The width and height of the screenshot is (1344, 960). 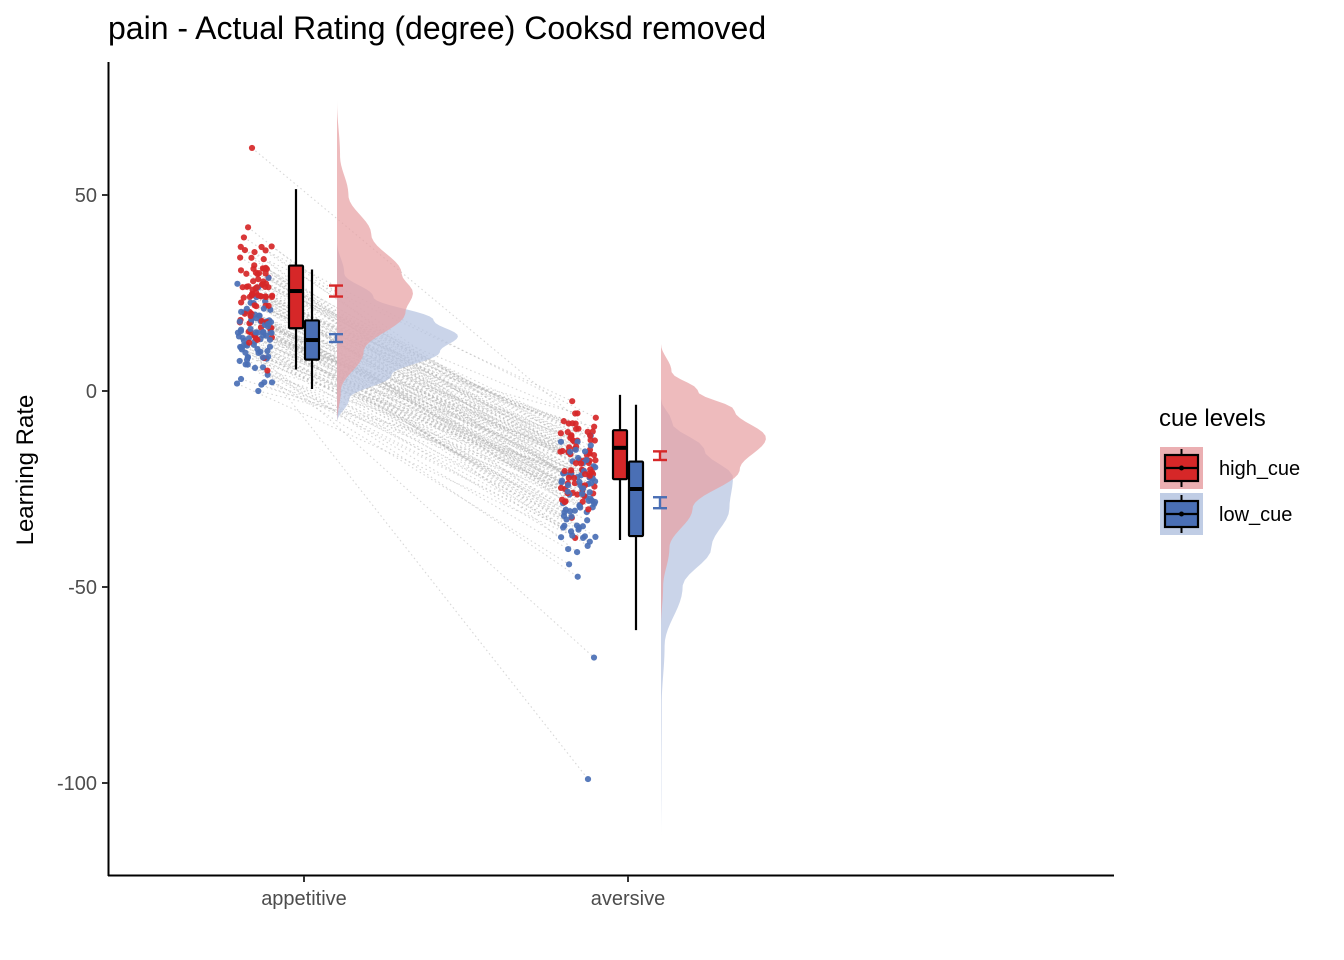 I want to click on legend-key-point, so click(x=1181, y=468).